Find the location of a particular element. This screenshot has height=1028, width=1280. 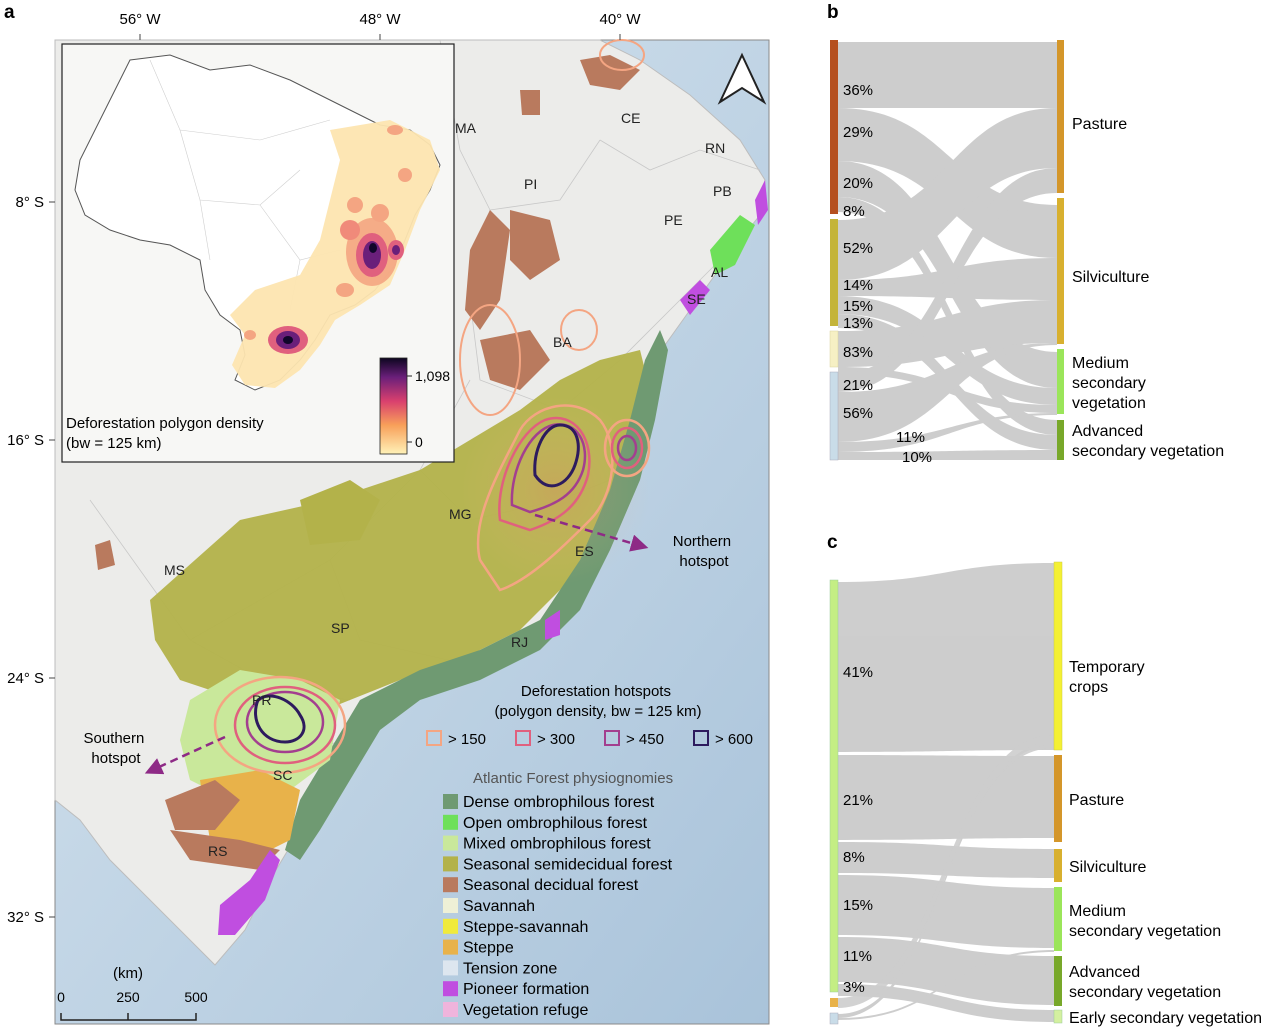

panel-b-label-advanced: Advanced secondary vegetation is located at coordinates (1148, 441).